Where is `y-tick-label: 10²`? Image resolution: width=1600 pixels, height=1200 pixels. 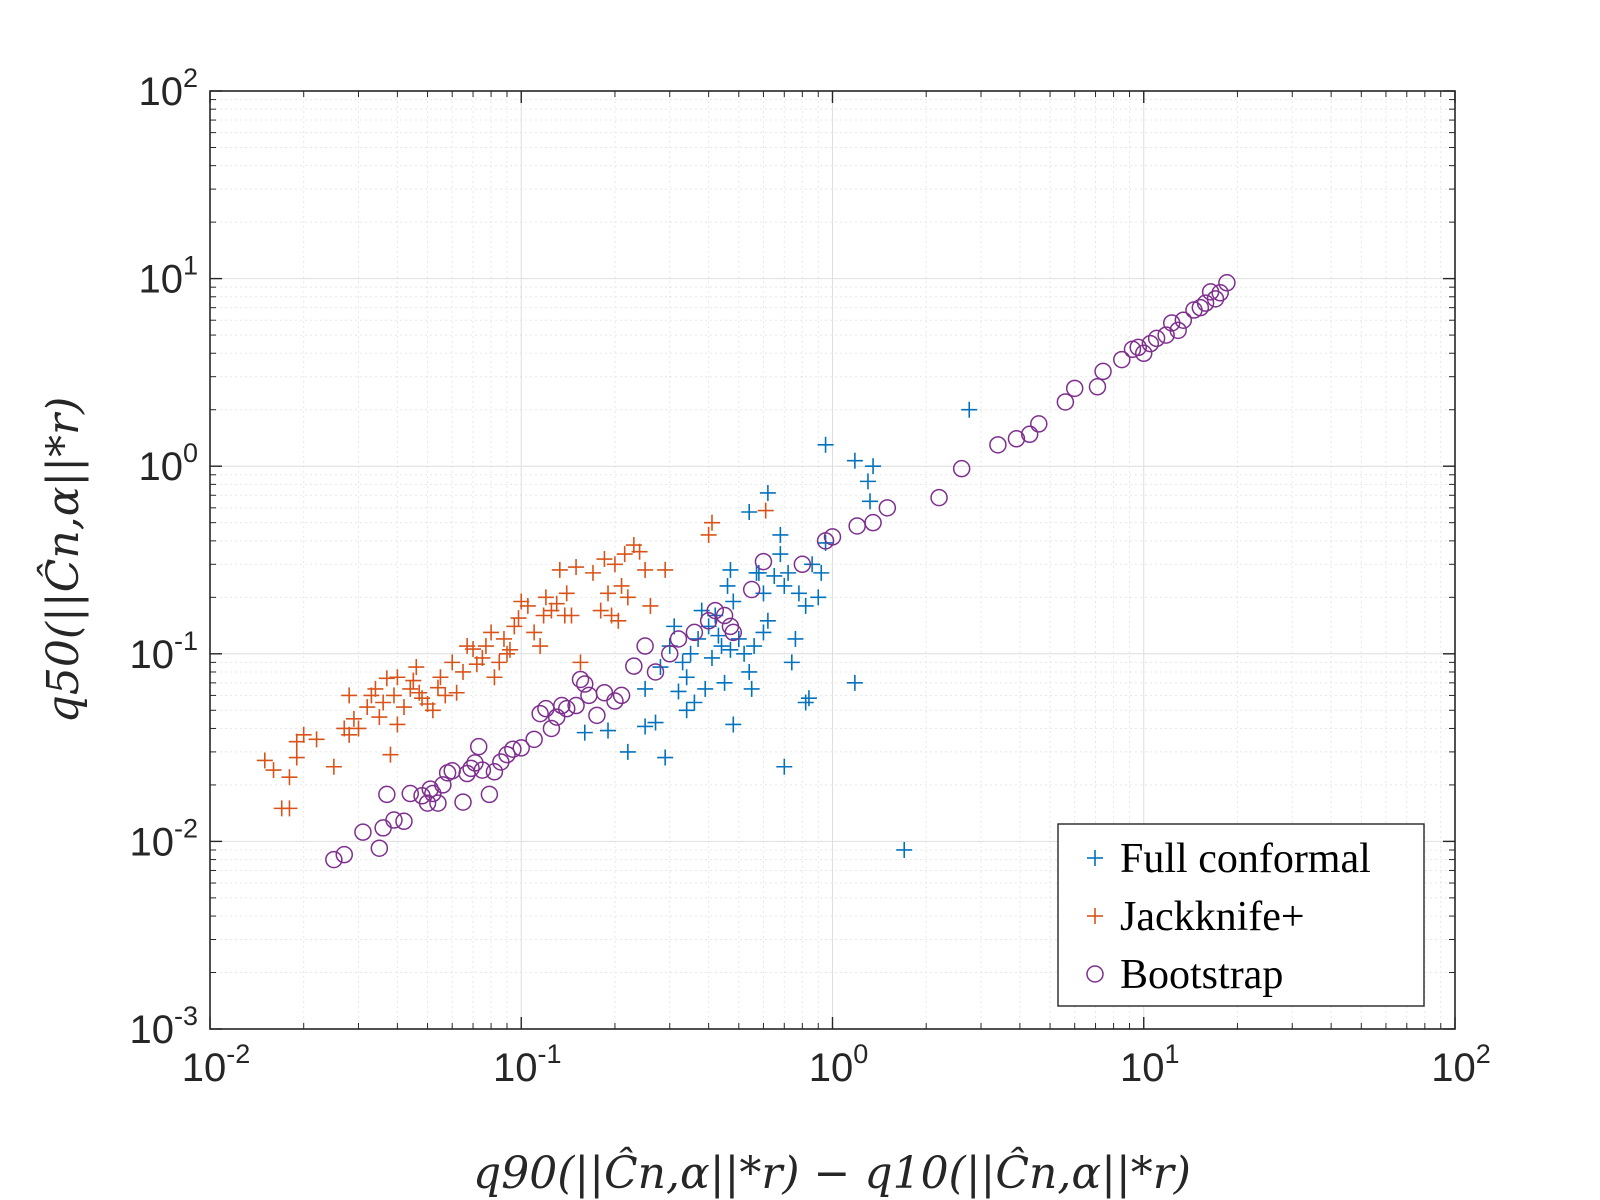 y-tick-label: 10² is located at coordinates (168, 88).